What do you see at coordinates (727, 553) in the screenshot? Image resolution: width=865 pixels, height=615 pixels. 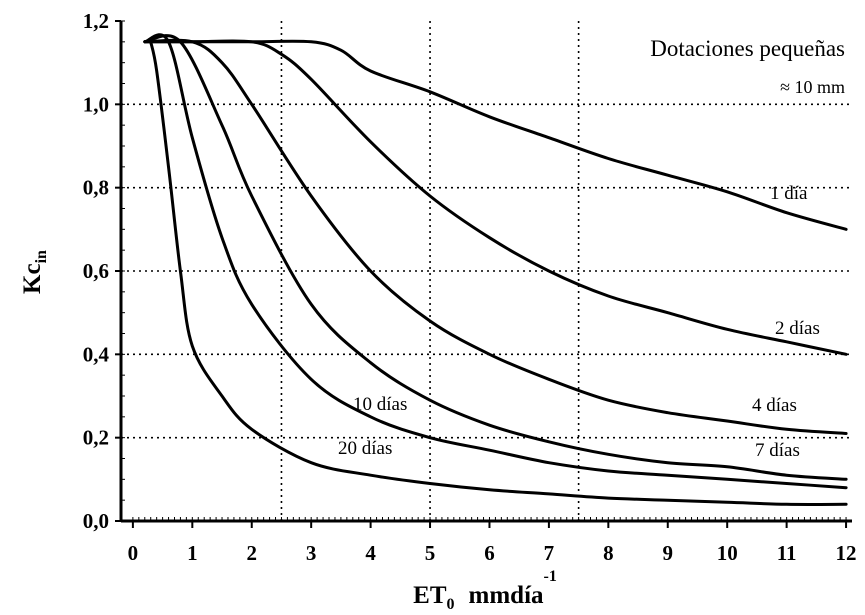 I see `x-tick-label: 10` at bounding box center [727, 553].